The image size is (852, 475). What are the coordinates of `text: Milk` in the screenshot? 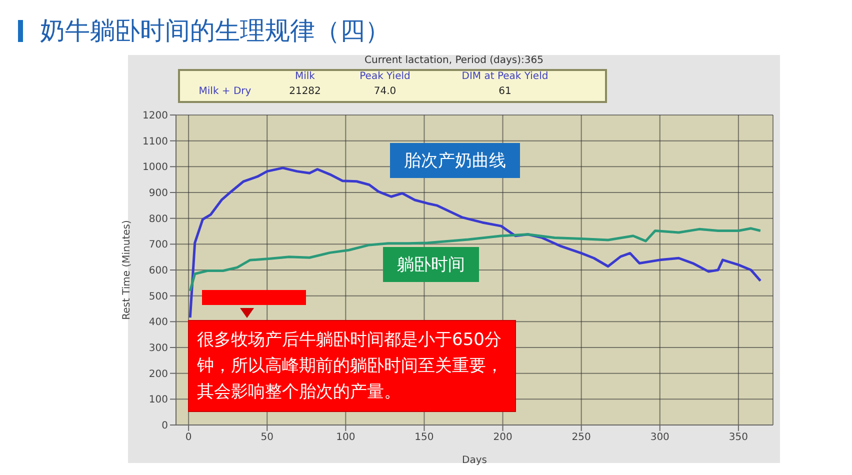 It's located at (305, 77).